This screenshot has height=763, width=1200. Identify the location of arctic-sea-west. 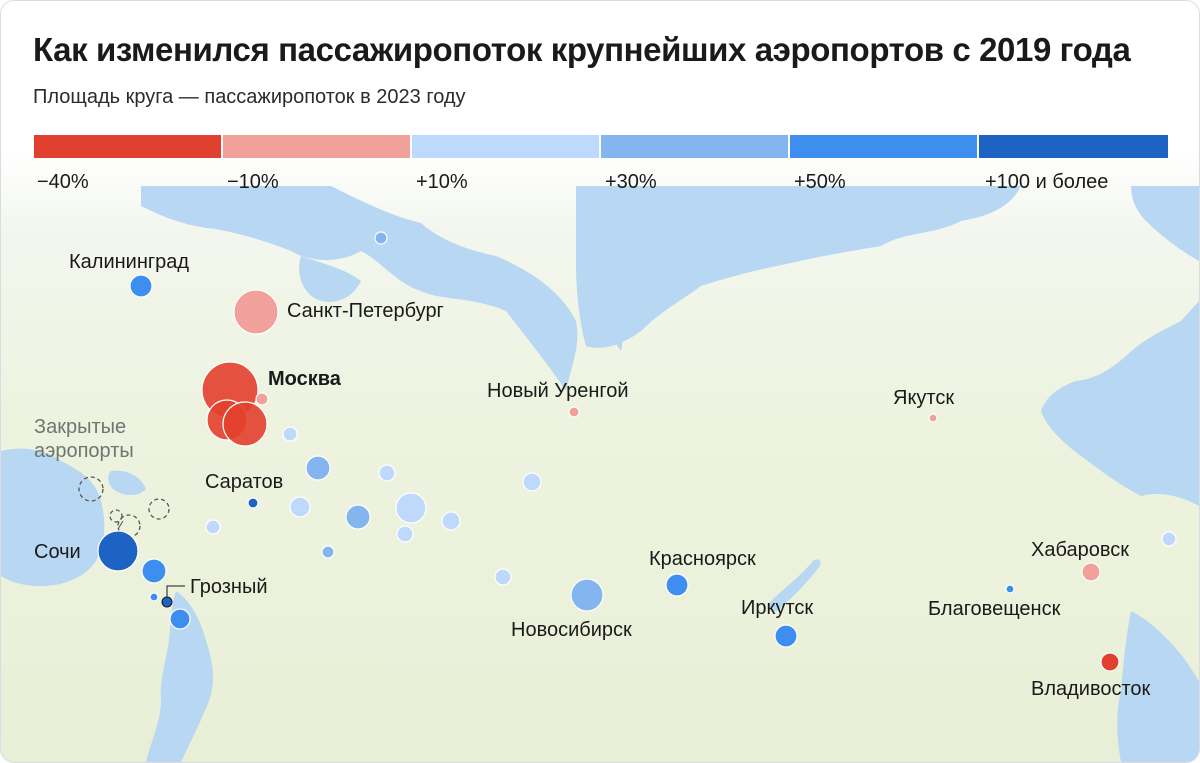
(359, 288).